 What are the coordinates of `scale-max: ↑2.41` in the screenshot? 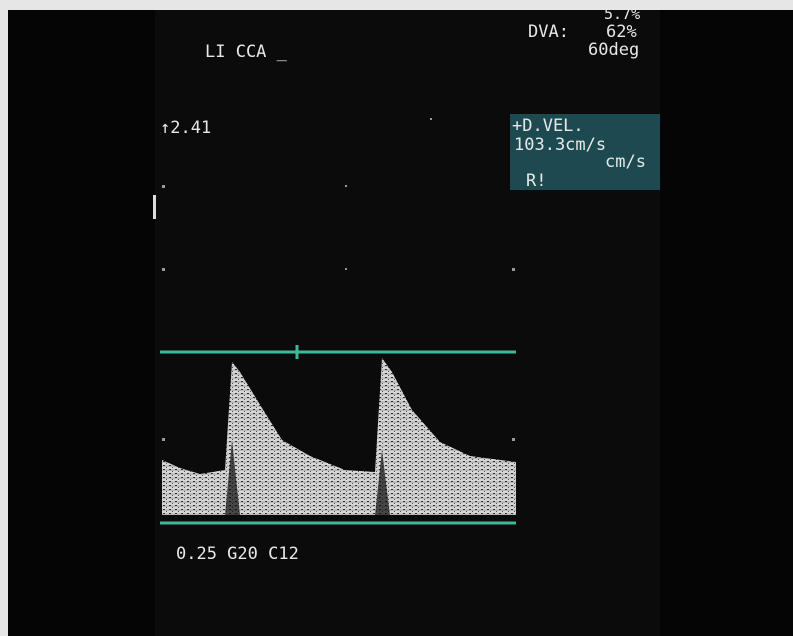 It's located at (185, 128).